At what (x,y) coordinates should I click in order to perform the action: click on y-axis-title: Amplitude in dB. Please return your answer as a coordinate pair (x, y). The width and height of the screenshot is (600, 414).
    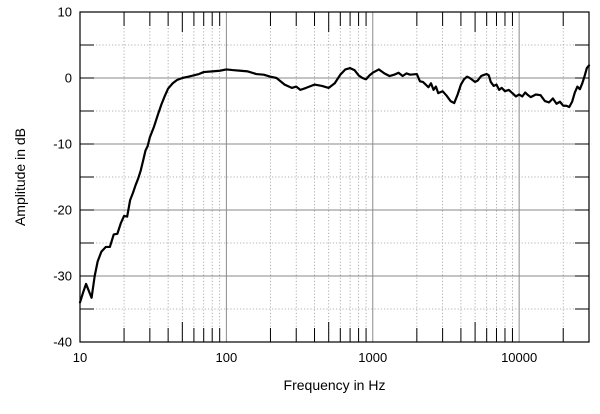
    Looking at the image, I should click on (20, 177).